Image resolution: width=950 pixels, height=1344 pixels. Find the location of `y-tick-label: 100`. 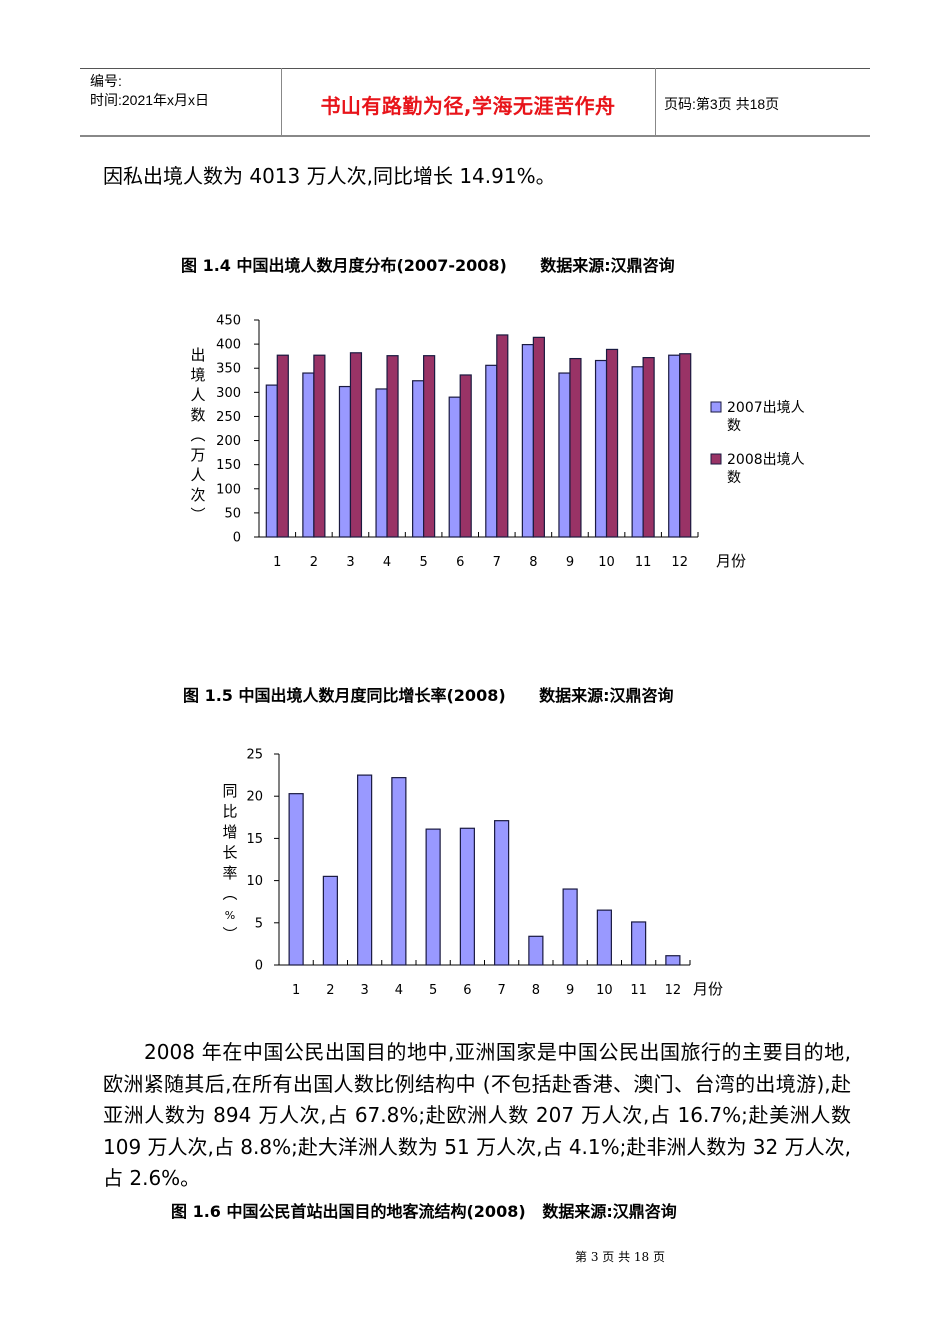

y-tick-label: 100 is located at coordinates (228, 489).